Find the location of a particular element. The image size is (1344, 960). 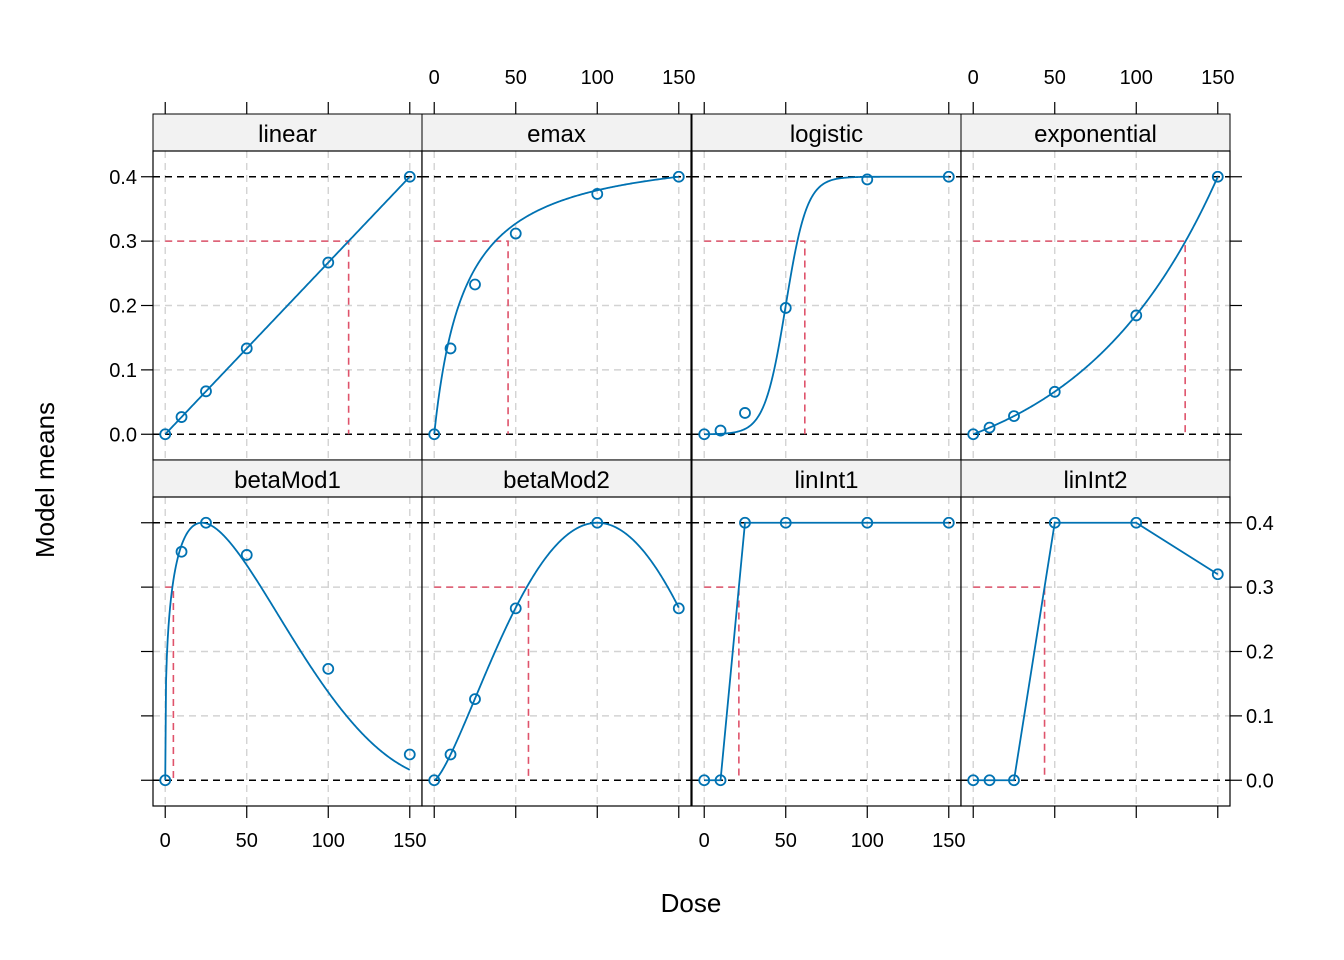

panel-title-betaMod1: betaMod1 is located at coordinates (287, 480).